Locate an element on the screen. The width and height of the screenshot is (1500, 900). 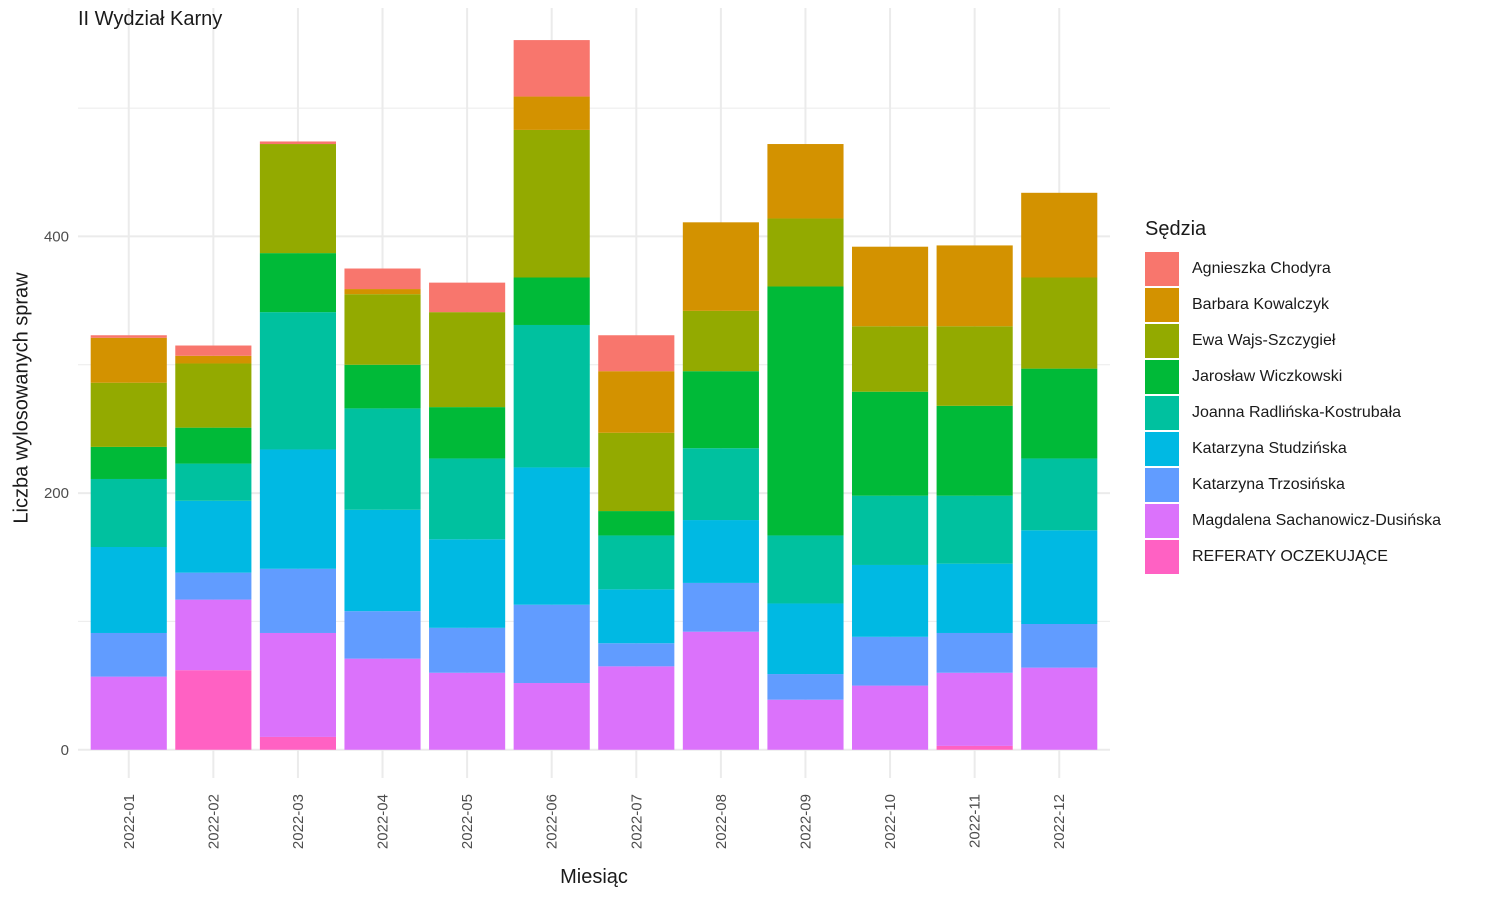
bar-segment: Joanna Radlińska-Kostrubała 2022-07: 42 is located at coordinates (636, 562).